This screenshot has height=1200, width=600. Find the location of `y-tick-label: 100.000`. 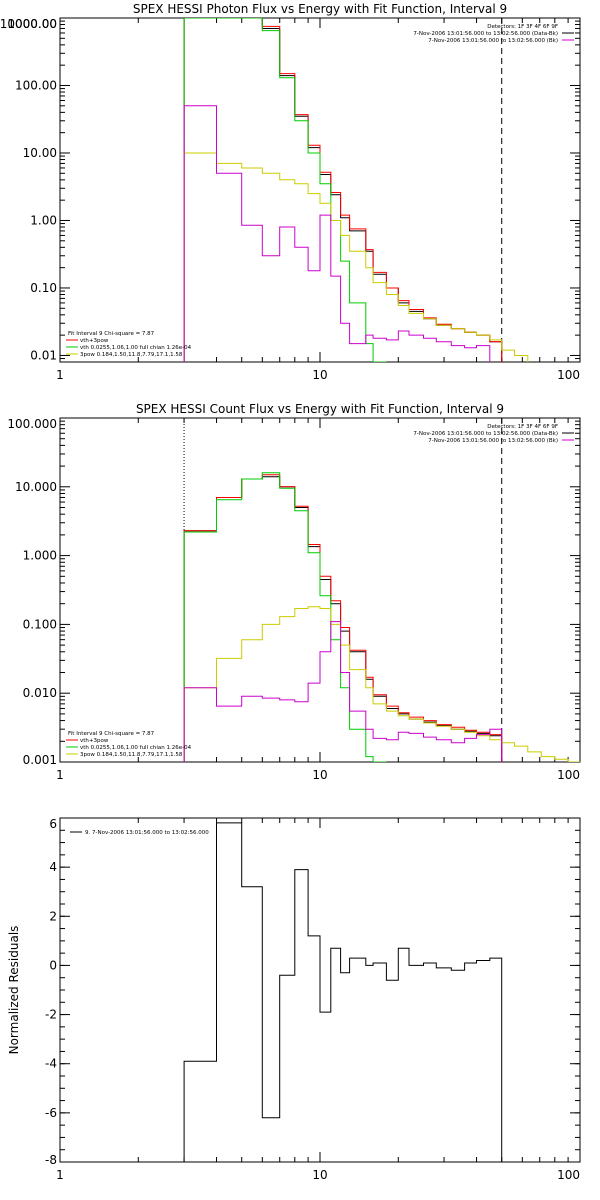

y-tick-label: 100.000 is located at coordinates (32, 424).